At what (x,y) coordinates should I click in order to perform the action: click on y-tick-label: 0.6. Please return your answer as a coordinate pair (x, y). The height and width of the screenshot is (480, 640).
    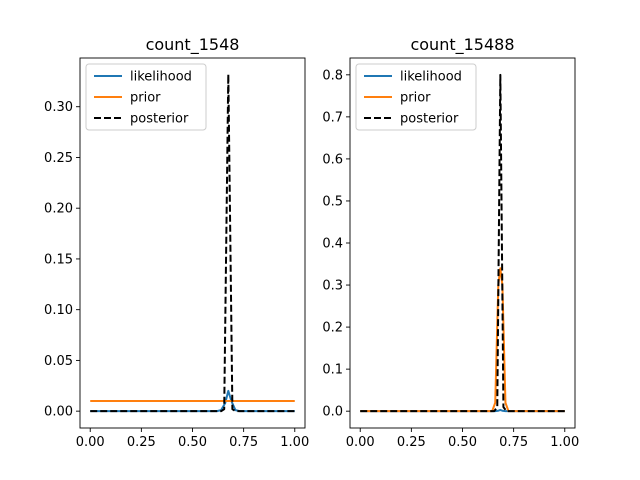
    Looking at the image, I should click on (332, 159).